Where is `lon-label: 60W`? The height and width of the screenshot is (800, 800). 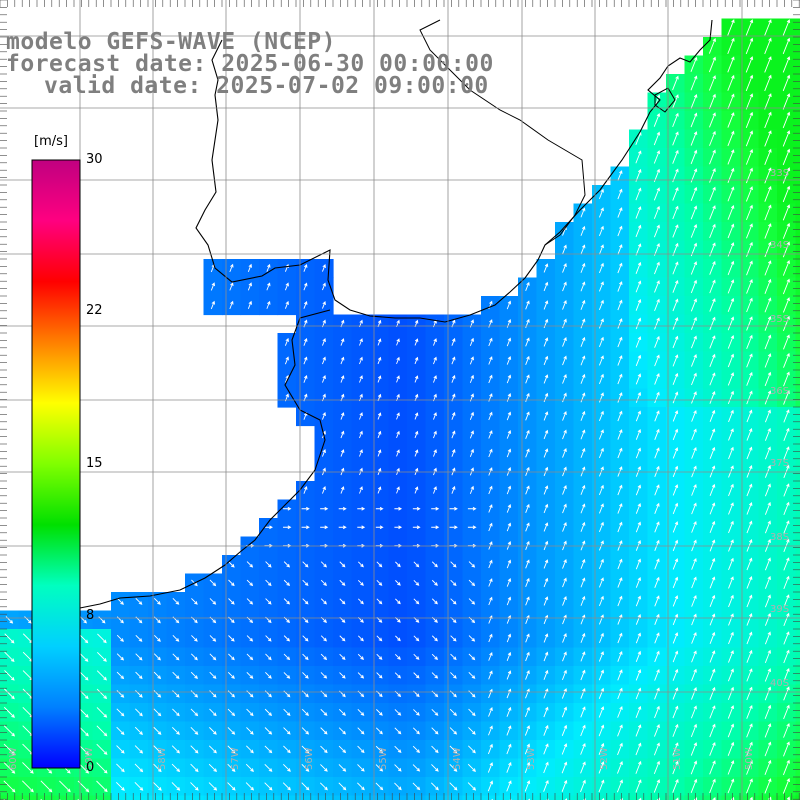 lon-label: 60W is located at coordinates (13, 758).